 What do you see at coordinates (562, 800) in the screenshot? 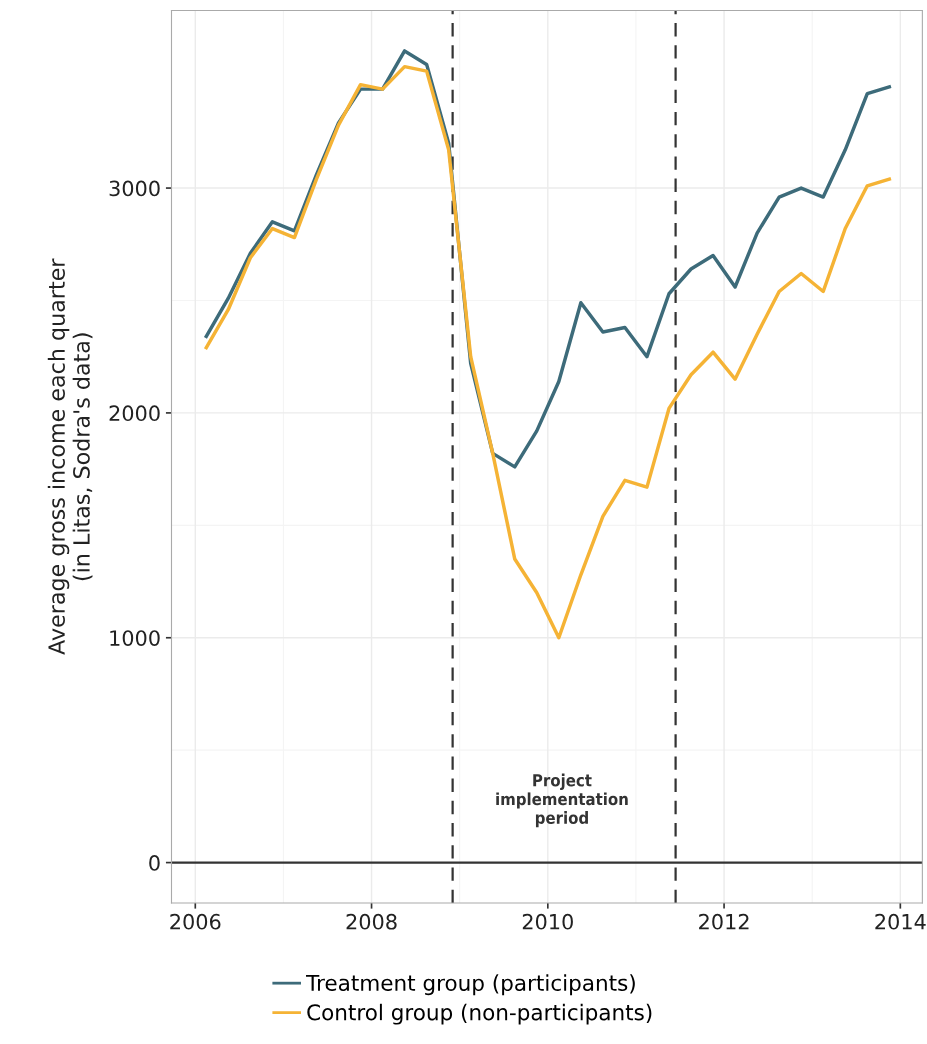
I see `annotation: Project implementation period` at bounding box center [562, 800].